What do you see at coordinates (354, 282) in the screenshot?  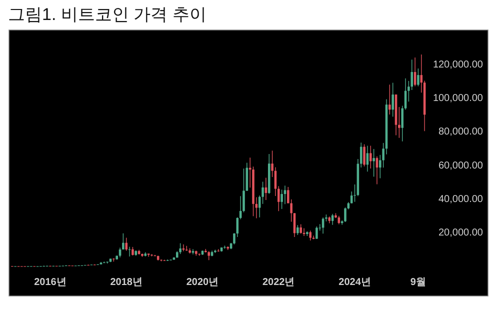 I see `x-tick-label: 2024년` at bounding box center [354, 282].